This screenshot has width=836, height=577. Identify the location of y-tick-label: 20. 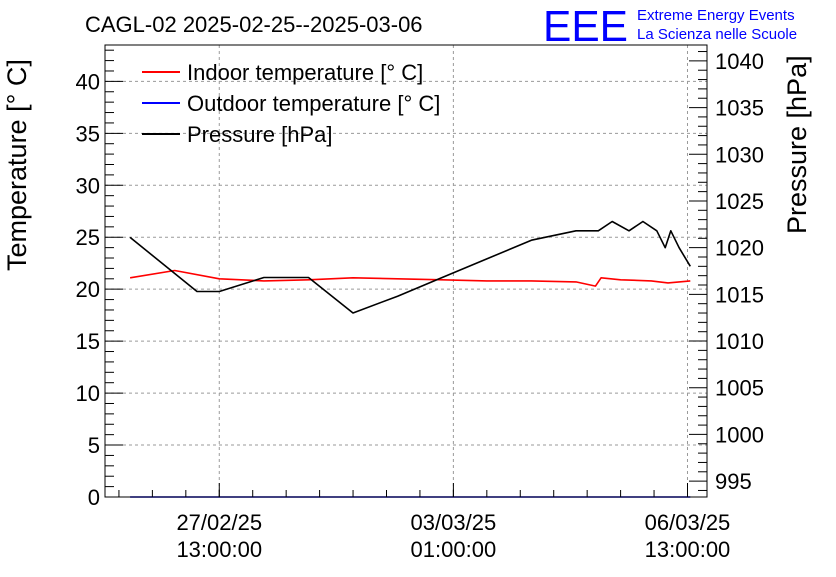
(88, 289).